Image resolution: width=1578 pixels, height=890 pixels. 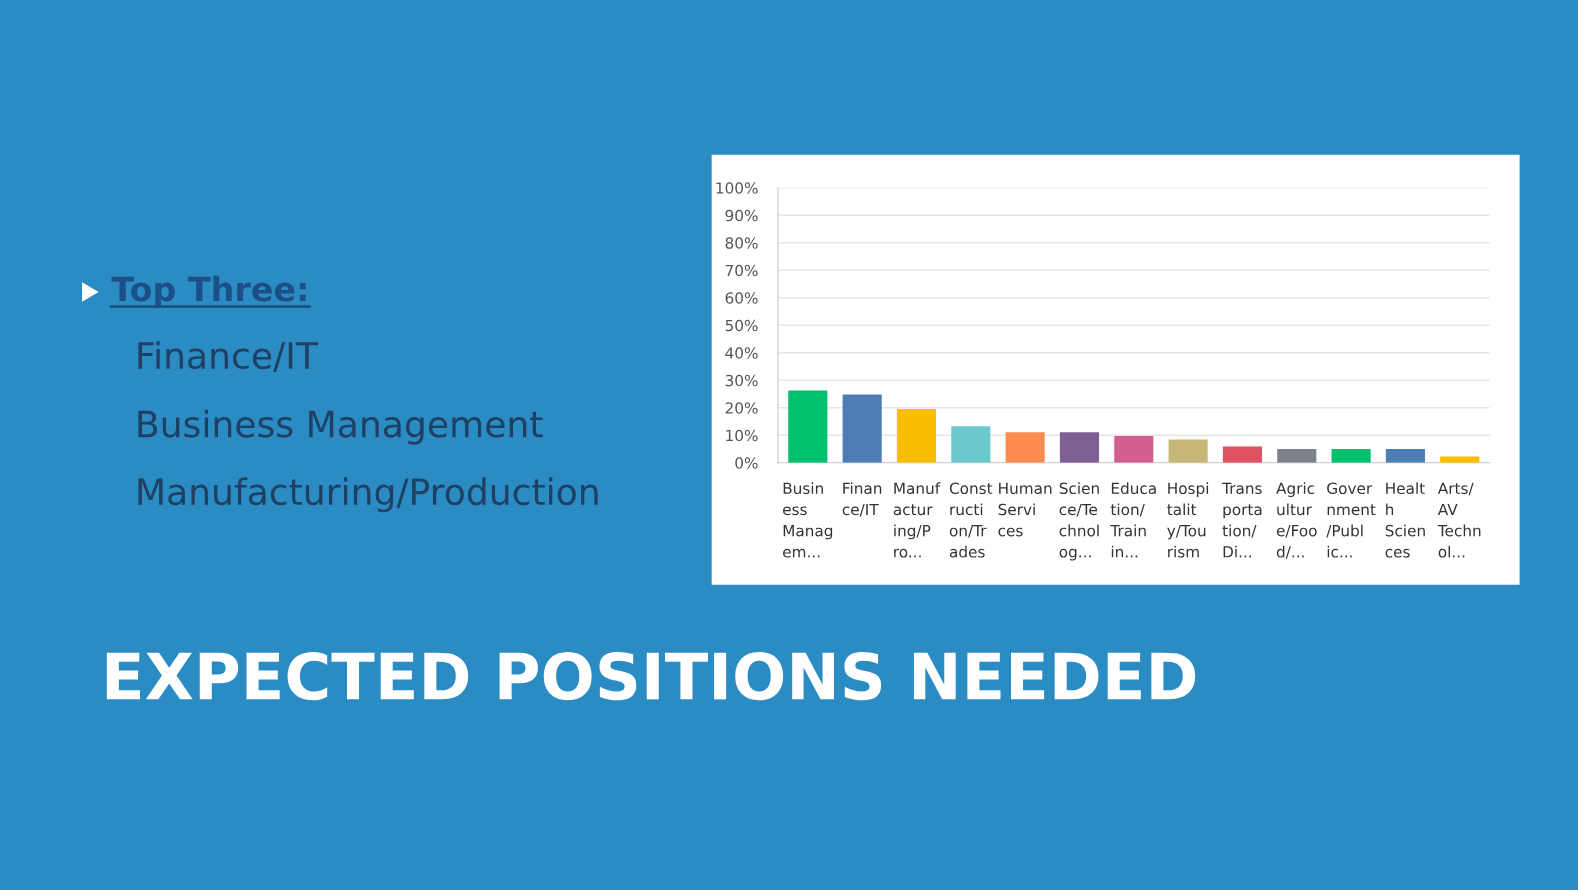 What do you see at coordinates (741, 380) in the screenshot?
I see `y-tick-label: 30%` at bounding box center [741, 380].